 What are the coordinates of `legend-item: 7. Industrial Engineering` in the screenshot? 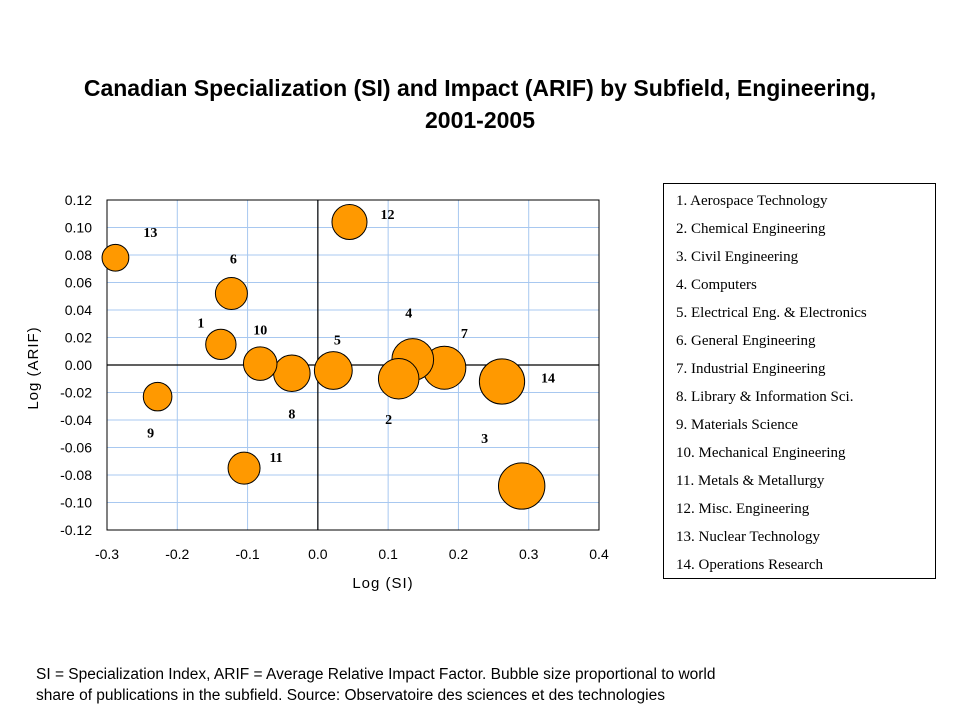 It's located at (751, 369).